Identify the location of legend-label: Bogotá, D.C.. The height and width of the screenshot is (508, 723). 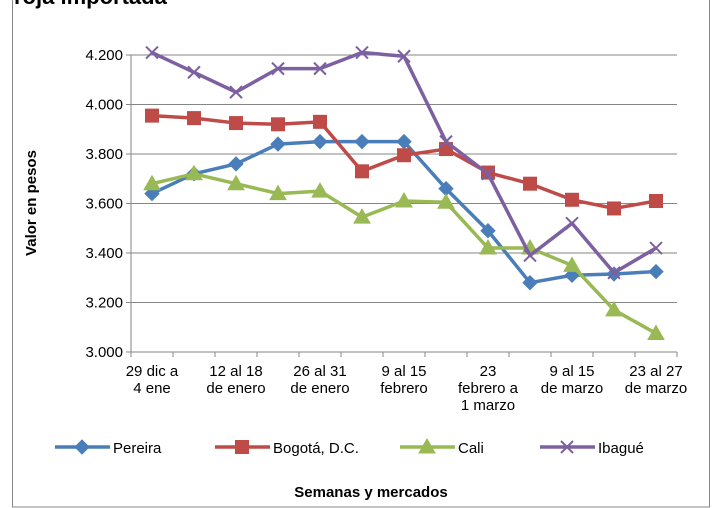
(316, 448).